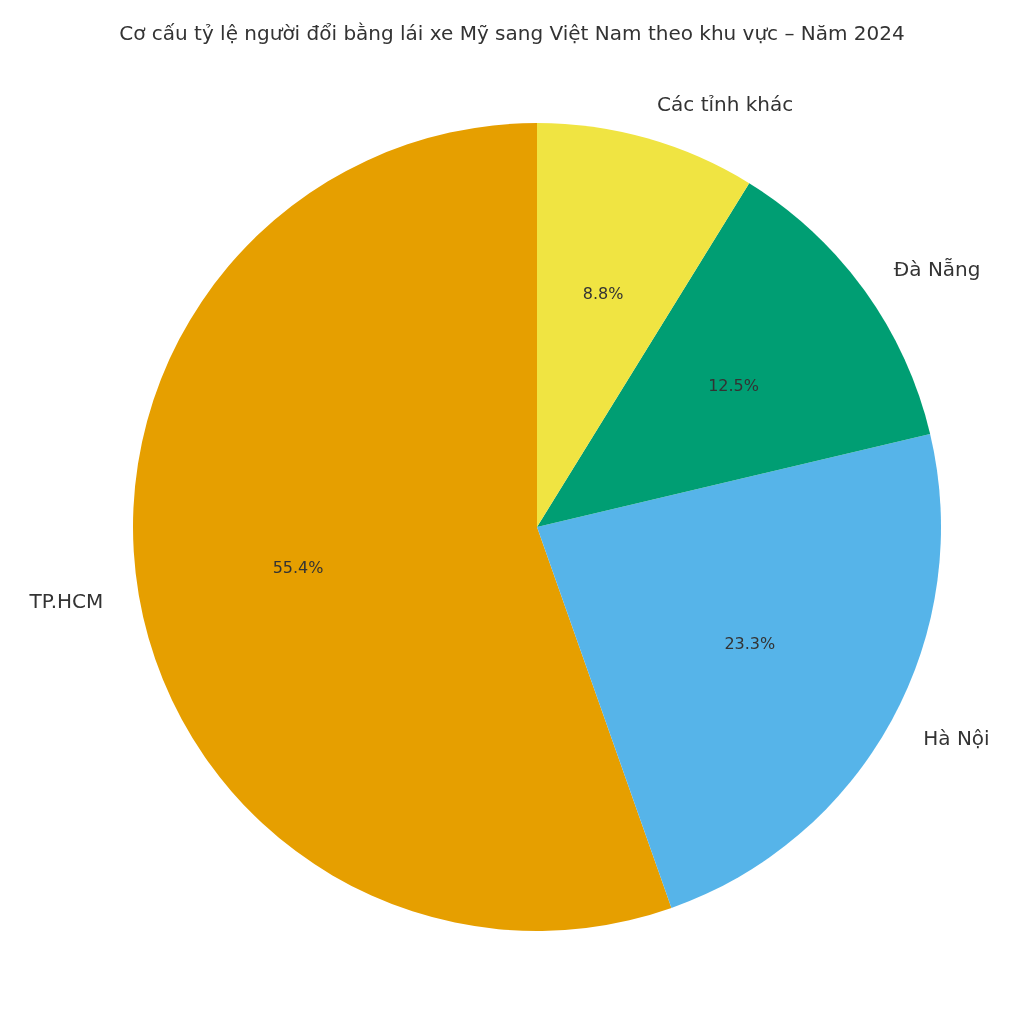  What do you see at coordinates (956, 737) in the screenshot?
I see `slice-label: Hà Nội` at bounding box center [956, 737].